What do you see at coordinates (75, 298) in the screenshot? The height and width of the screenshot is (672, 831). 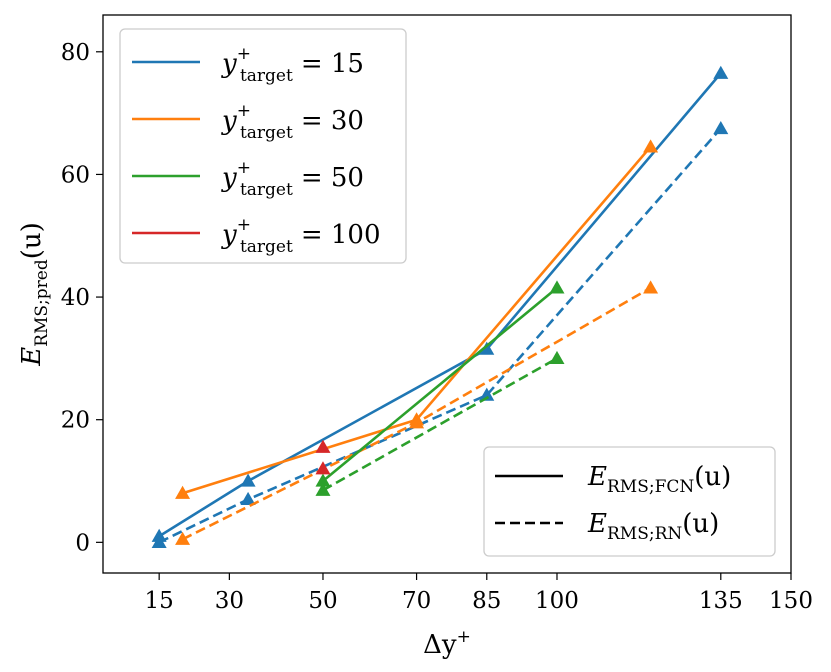 I see `y-tick-label: 40` at bounding box center [75, 298].